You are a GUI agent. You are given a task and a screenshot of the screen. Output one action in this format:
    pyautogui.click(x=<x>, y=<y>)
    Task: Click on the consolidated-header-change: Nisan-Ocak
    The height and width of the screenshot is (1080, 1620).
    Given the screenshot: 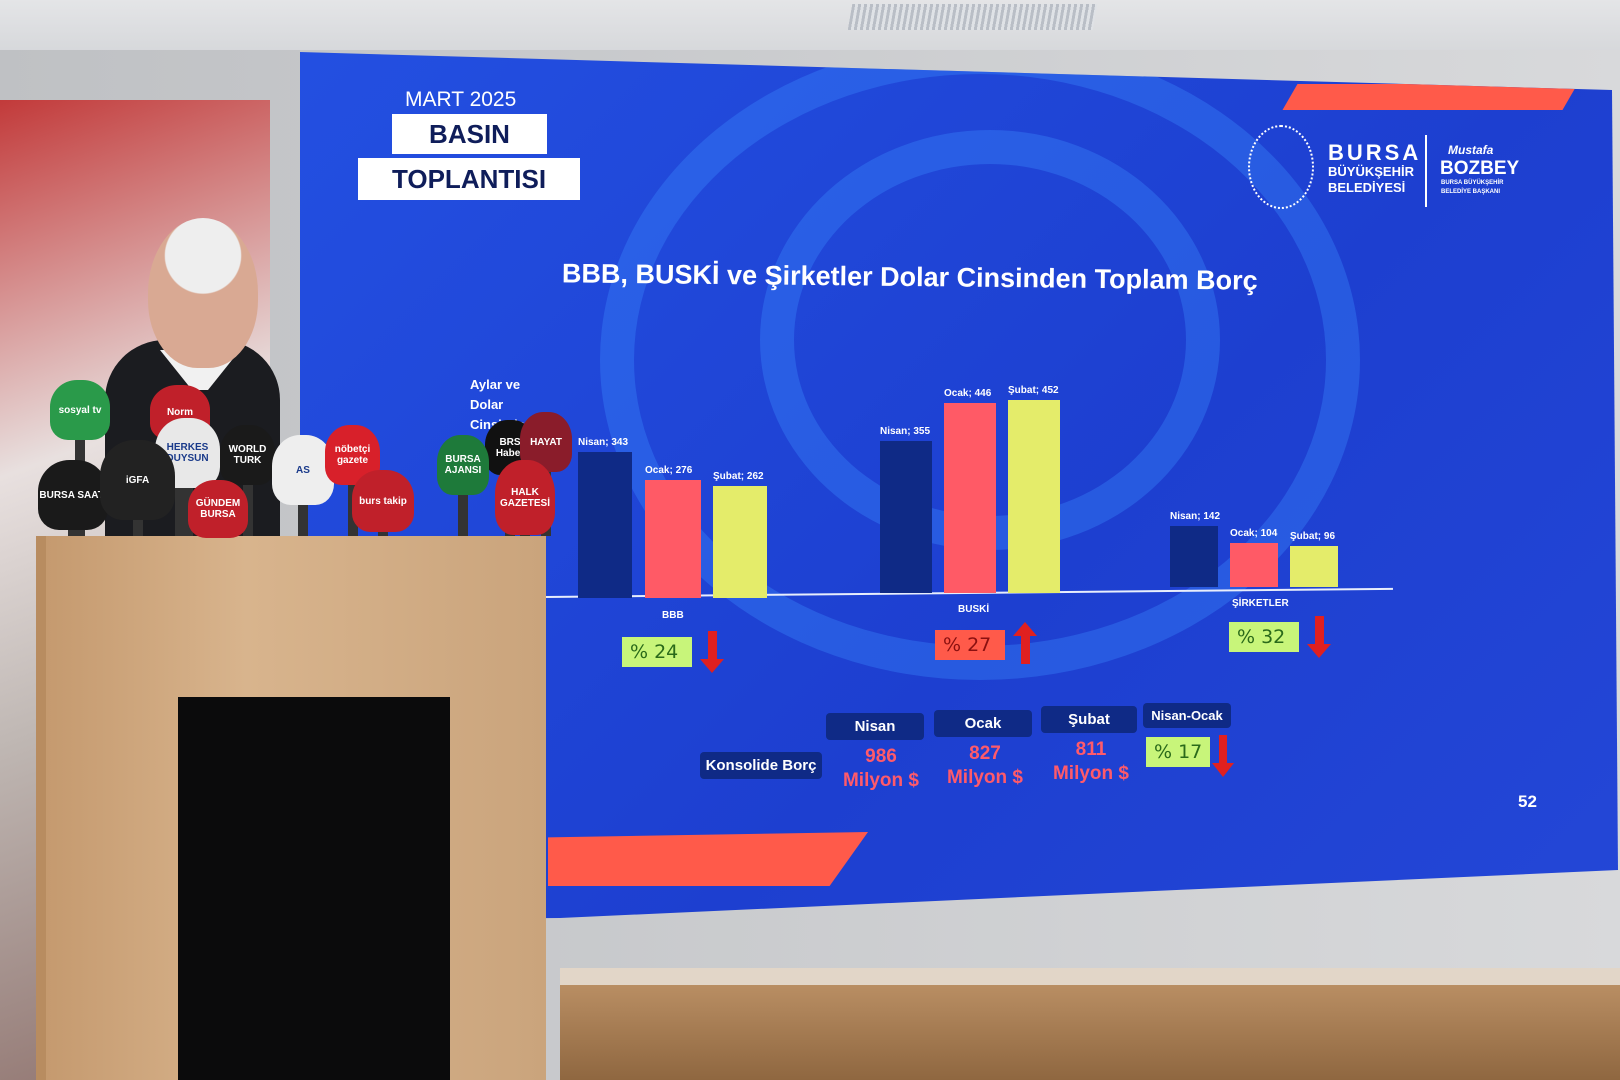 What is the action you would take?
    pyautogui.click(x=1187, y=715)
    